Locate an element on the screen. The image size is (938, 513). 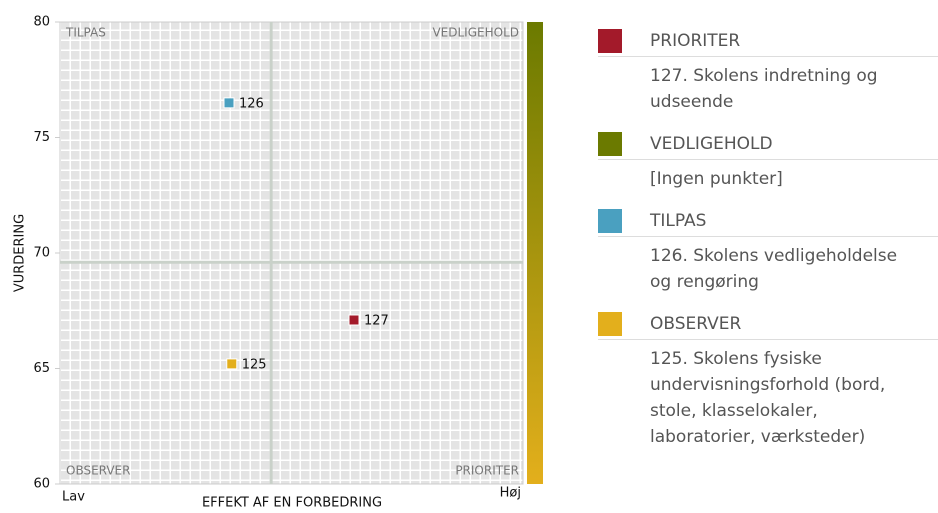
legend-text: [Ingen punkter] is located at coordinates (716, 179).